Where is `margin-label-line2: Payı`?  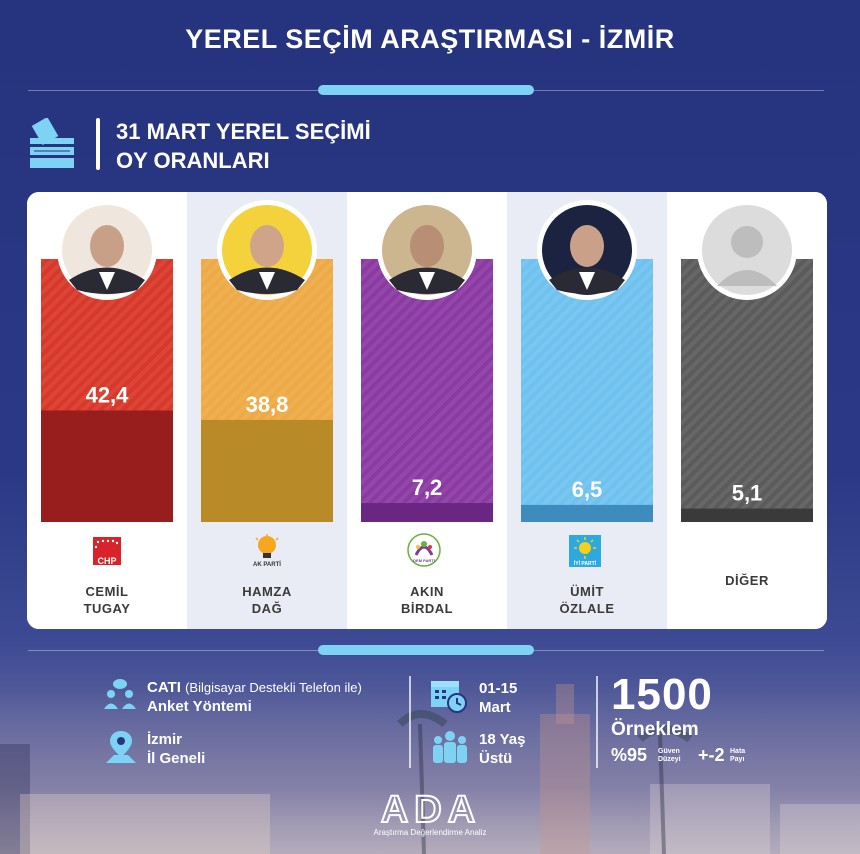 margin-label-line2: Payı is located at coordinates (737, 759).